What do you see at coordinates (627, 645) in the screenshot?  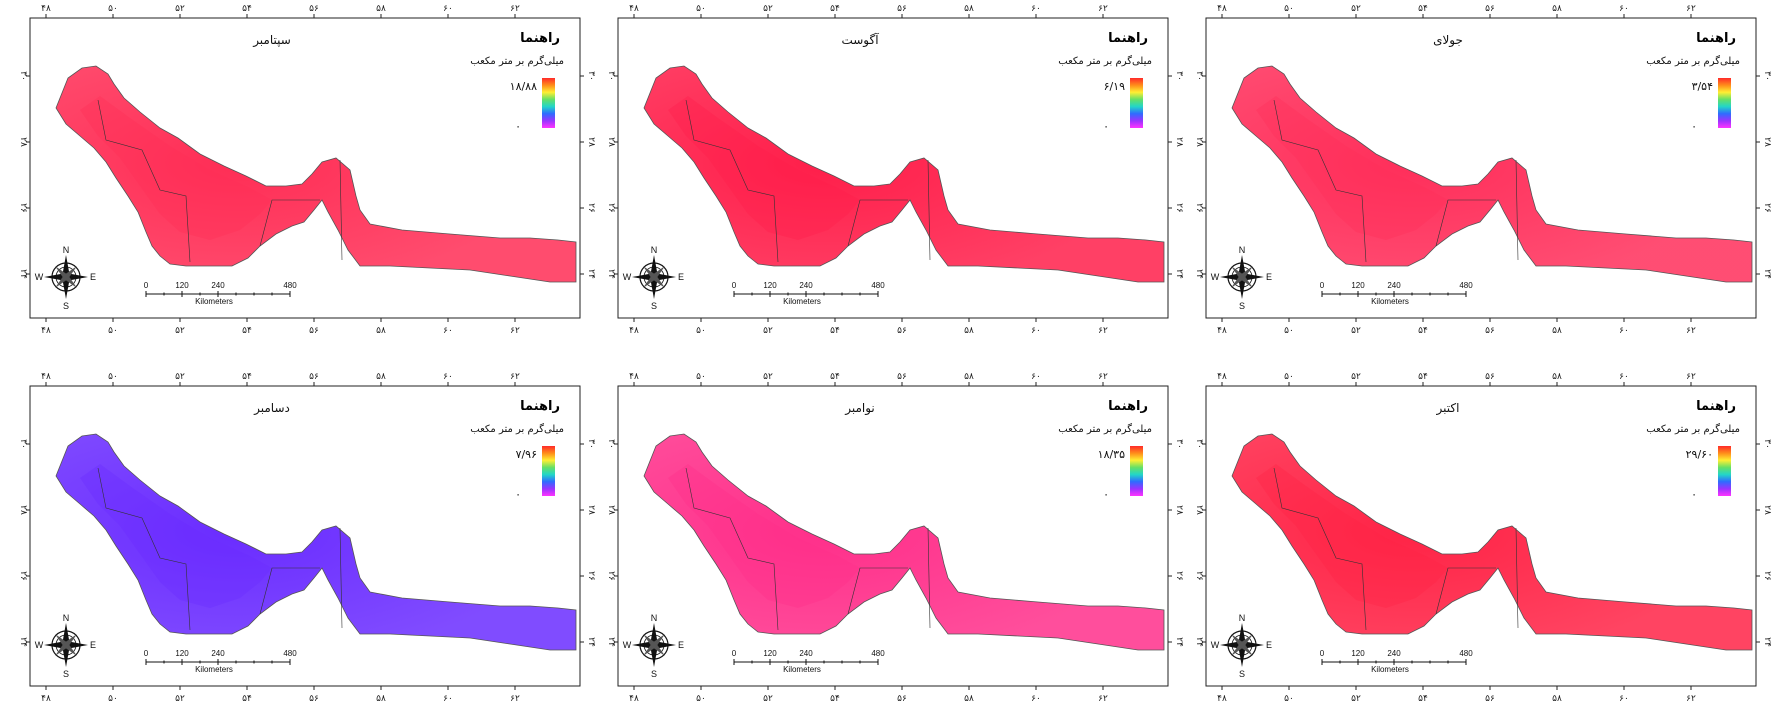 I see `compass-w-label: W` at bounding box center [627, 645].